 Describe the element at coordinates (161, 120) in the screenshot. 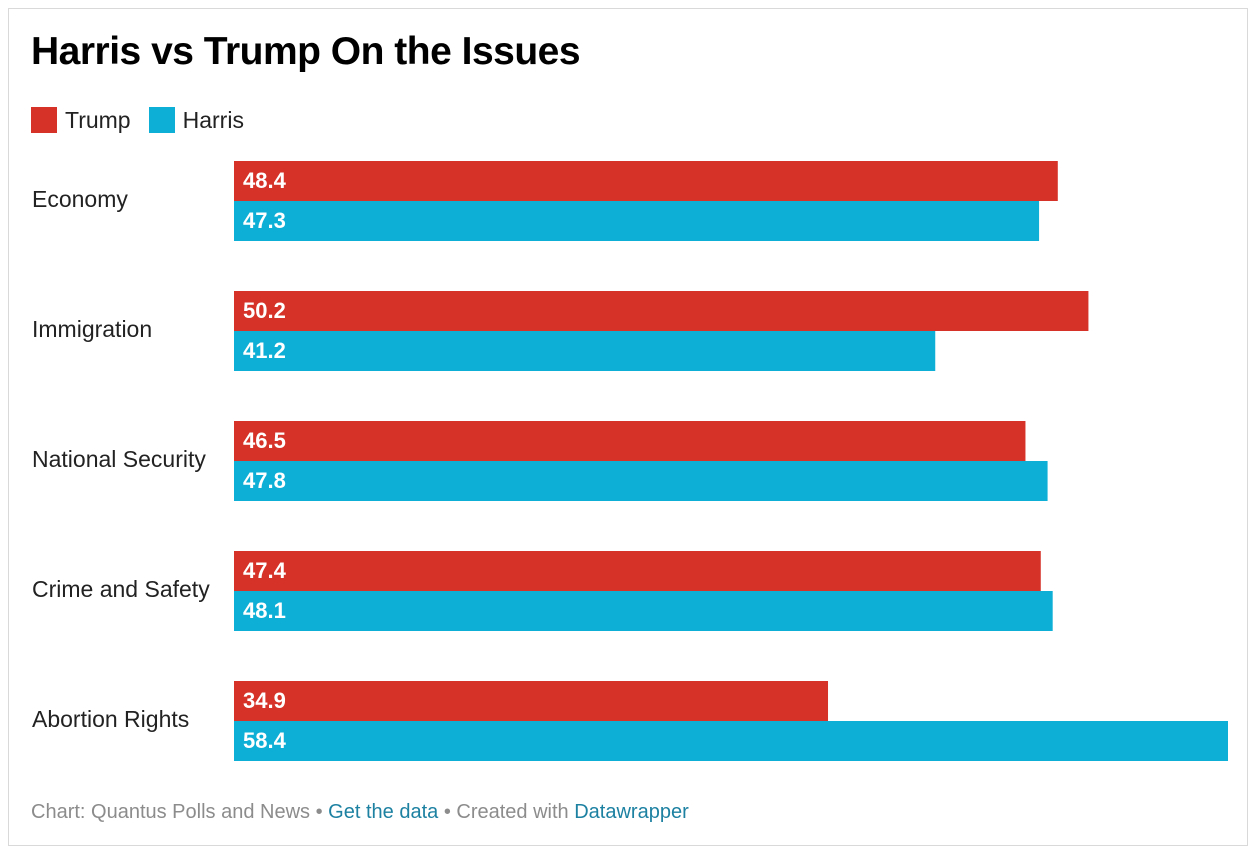

I see `legend-swatch-harris` at that location.